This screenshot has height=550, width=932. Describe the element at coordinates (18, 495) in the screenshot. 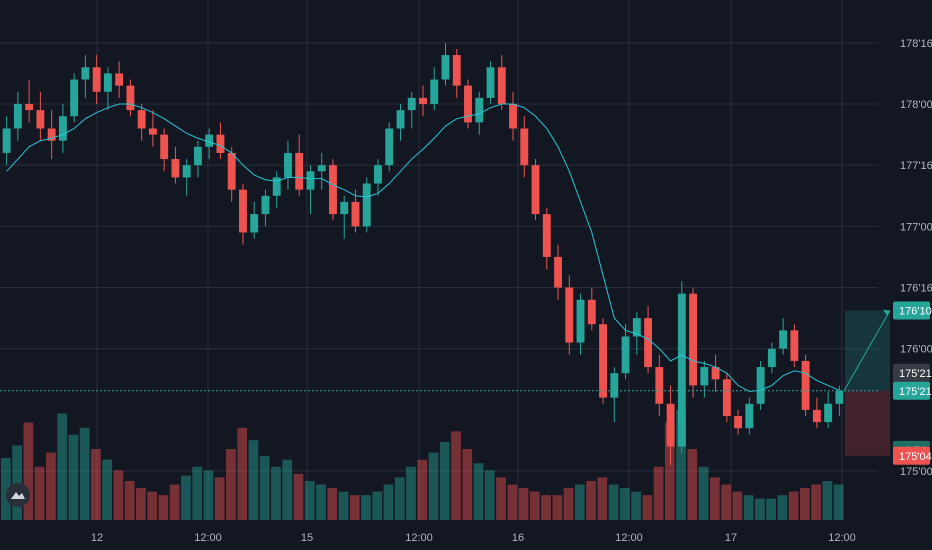

I see `tradingview-logo-icon` at that location.